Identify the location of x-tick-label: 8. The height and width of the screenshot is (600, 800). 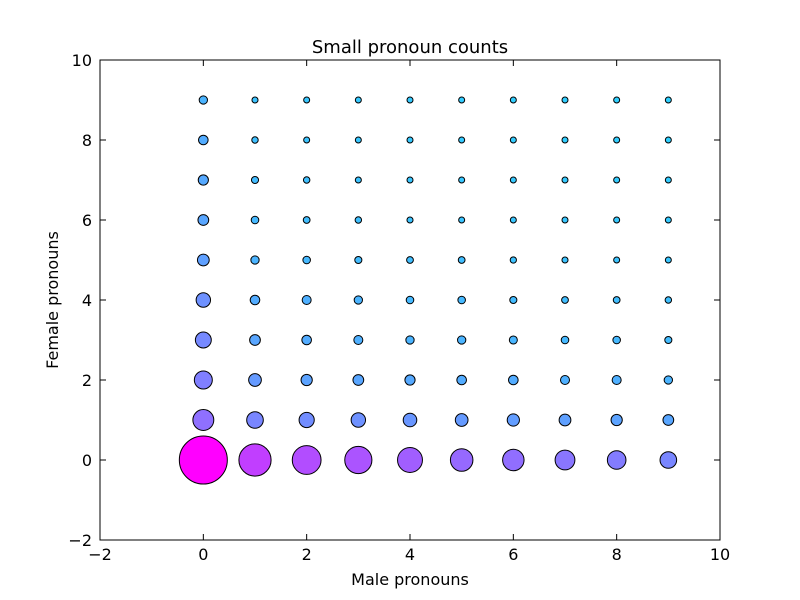
(617, 554).